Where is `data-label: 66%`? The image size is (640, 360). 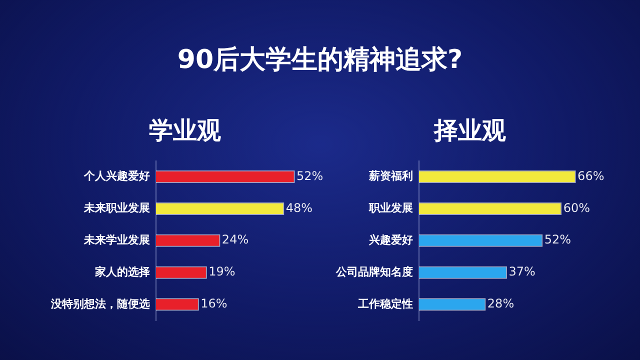
data-label: 66% is located at coordinates (591, 175).